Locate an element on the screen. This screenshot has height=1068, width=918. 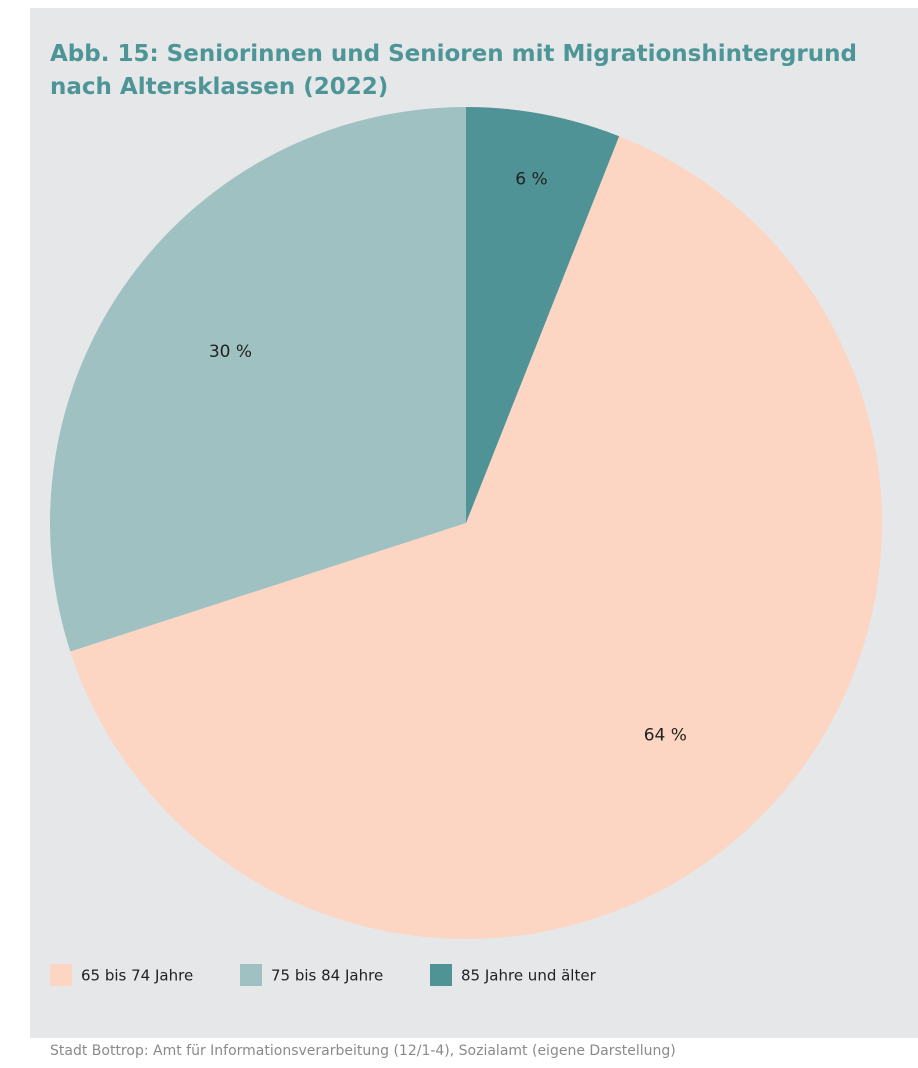
data-label: 6 % is located at coordinates (531, 180).